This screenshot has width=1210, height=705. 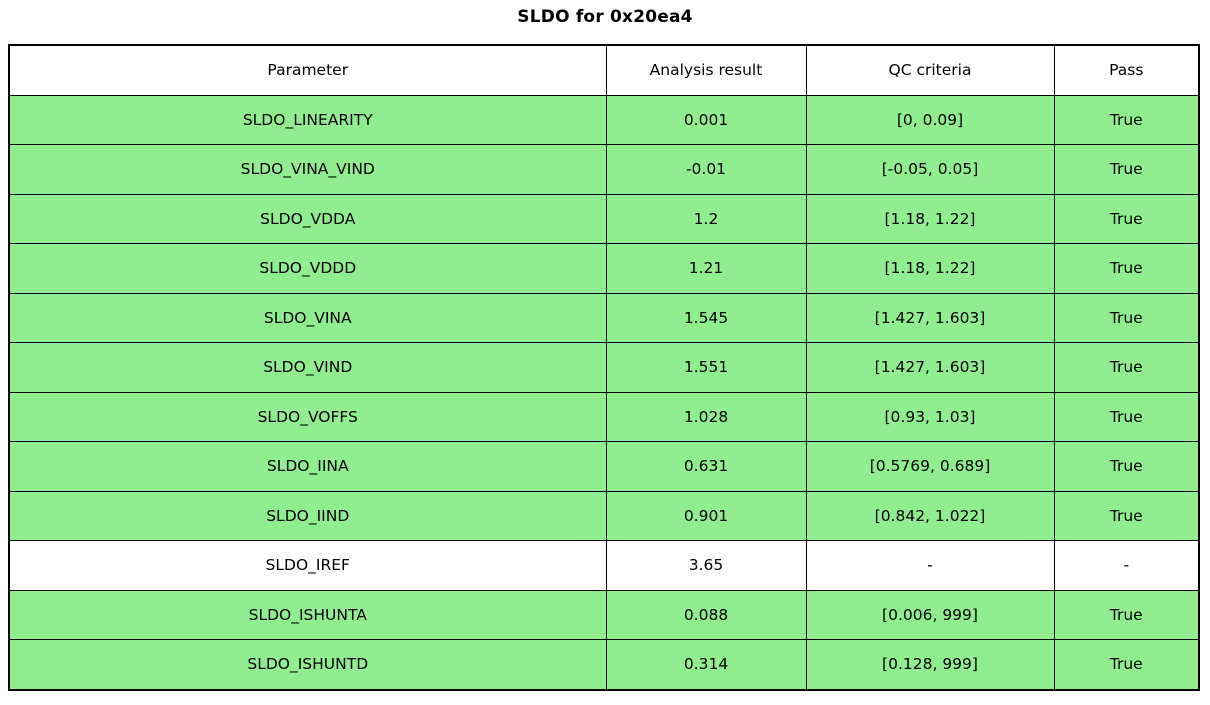 I want to click on table-row: SLDO_LINEARITY 0.001 [0, 0.09] True, so click(x=604, y=119).